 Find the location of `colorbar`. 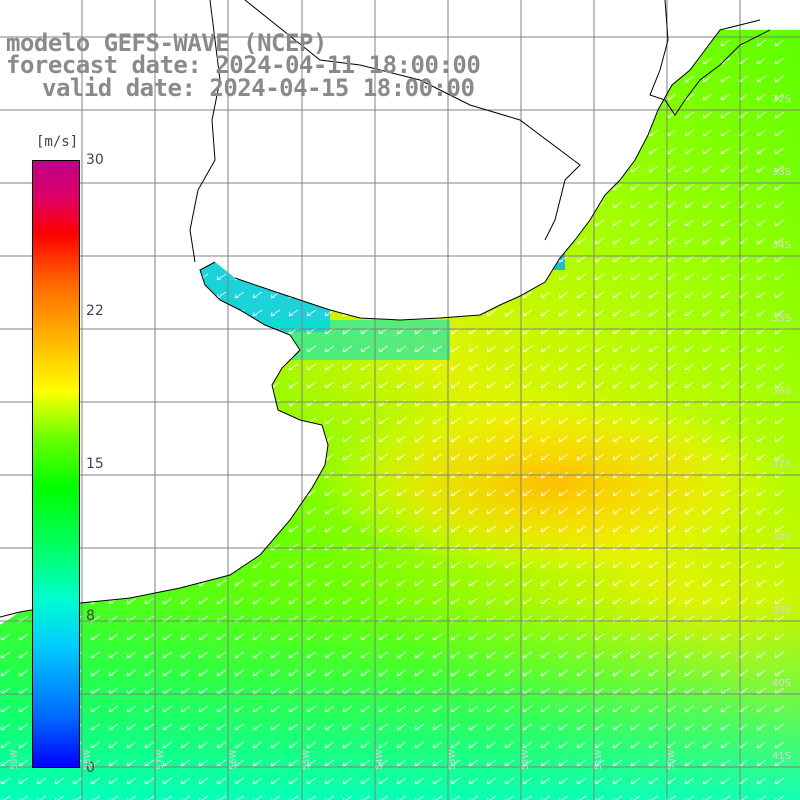

colorbar is located at coordinates (56, 464).